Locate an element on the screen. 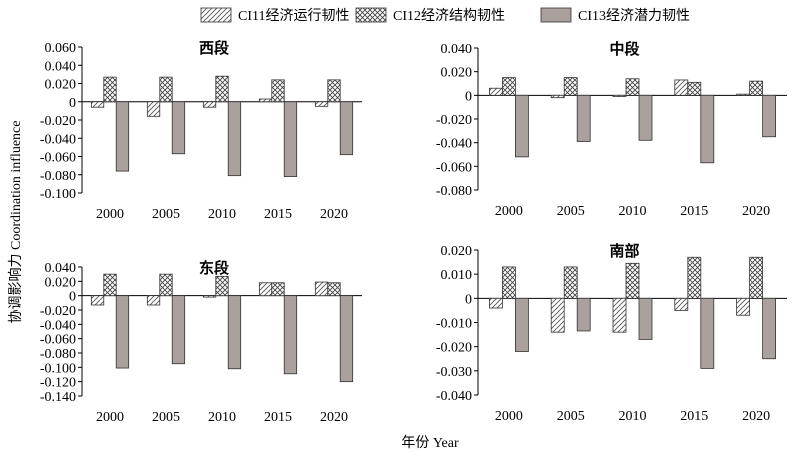 Image resolution: width=800 pixels, height=453 pixels. legend-label-ci13: CI13经济潜力韧性 is located at coordinates (634, 16).